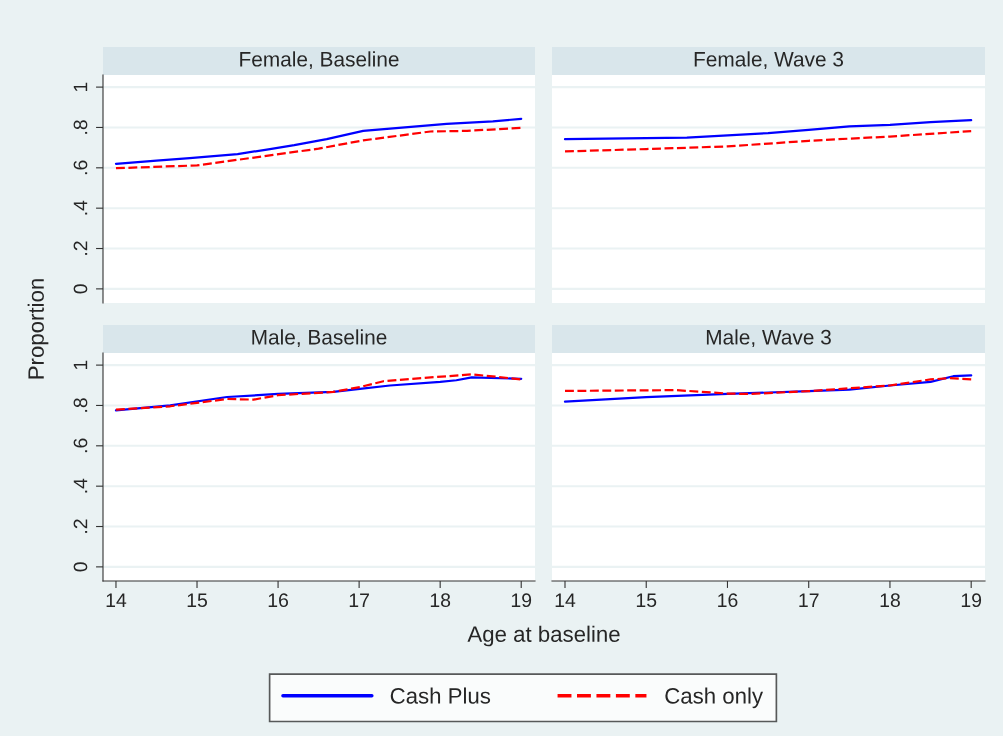  What do you see at coordinates (440, 695) in the screenshot?
I see `legend-label: Cash Plus` at bounding box center [440, 695].